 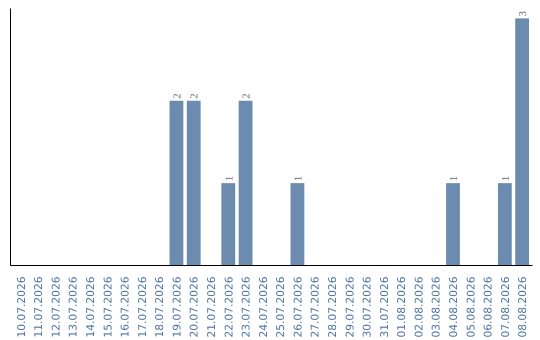 I want to click on x-tick-label: 23.07.2026, so click(x=246, y=307).